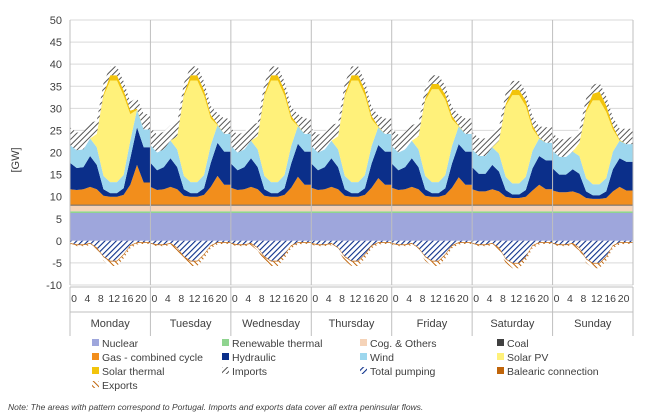 The width and height of the screenshot is (648, 414). Describe the element at coordinates (120, 344) in the screenshot. I see `legend-label-nuclear: Nuclear` at that location.